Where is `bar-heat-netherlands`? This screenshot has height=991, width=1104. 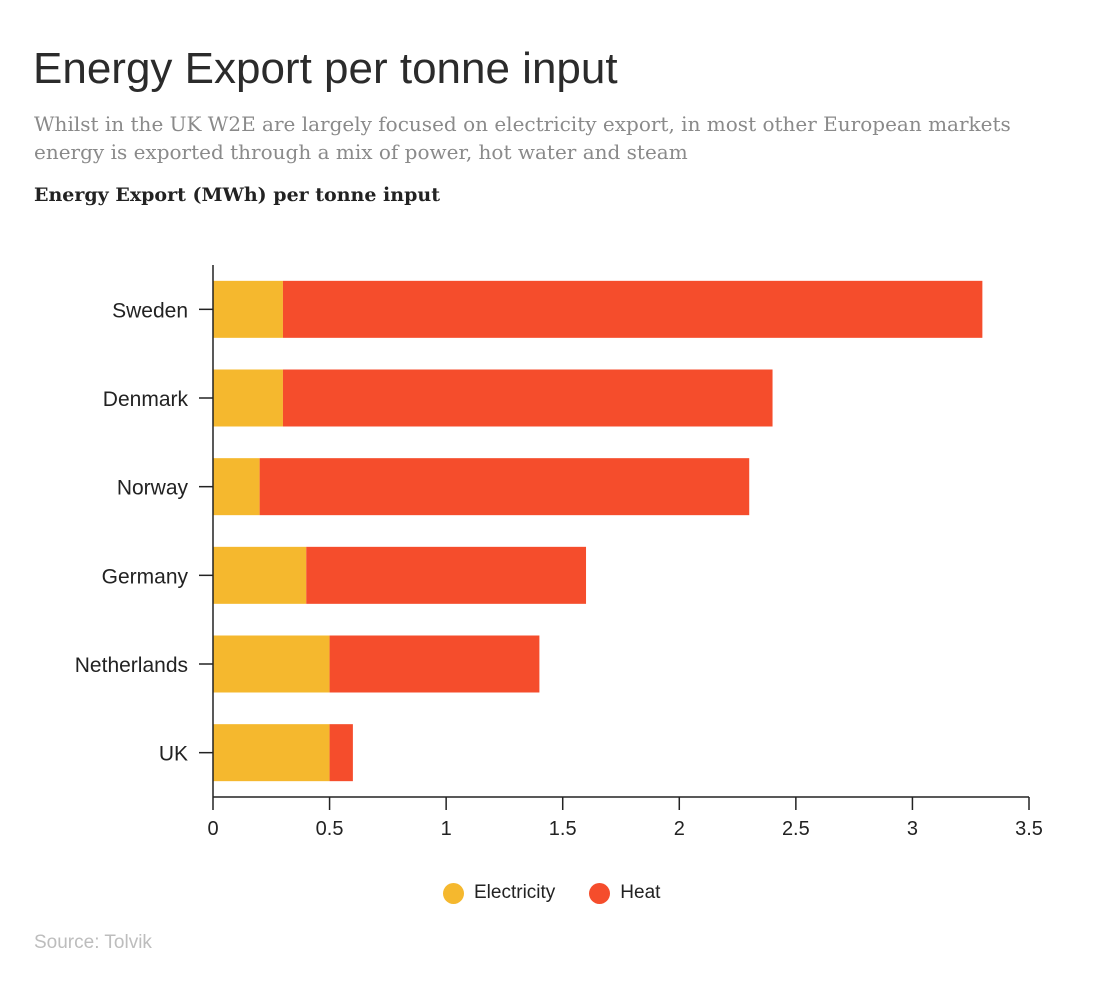 bar-heat-netherlands is located at coordinates (434, 664).